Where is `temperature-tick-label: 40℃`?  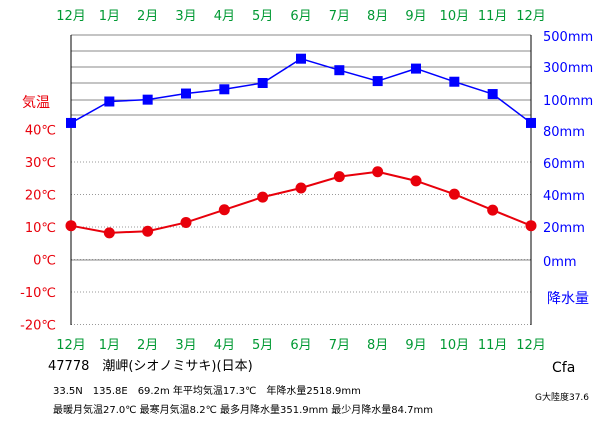 temperature-tick-label: 40℃ is located at coordinates (40, 131).